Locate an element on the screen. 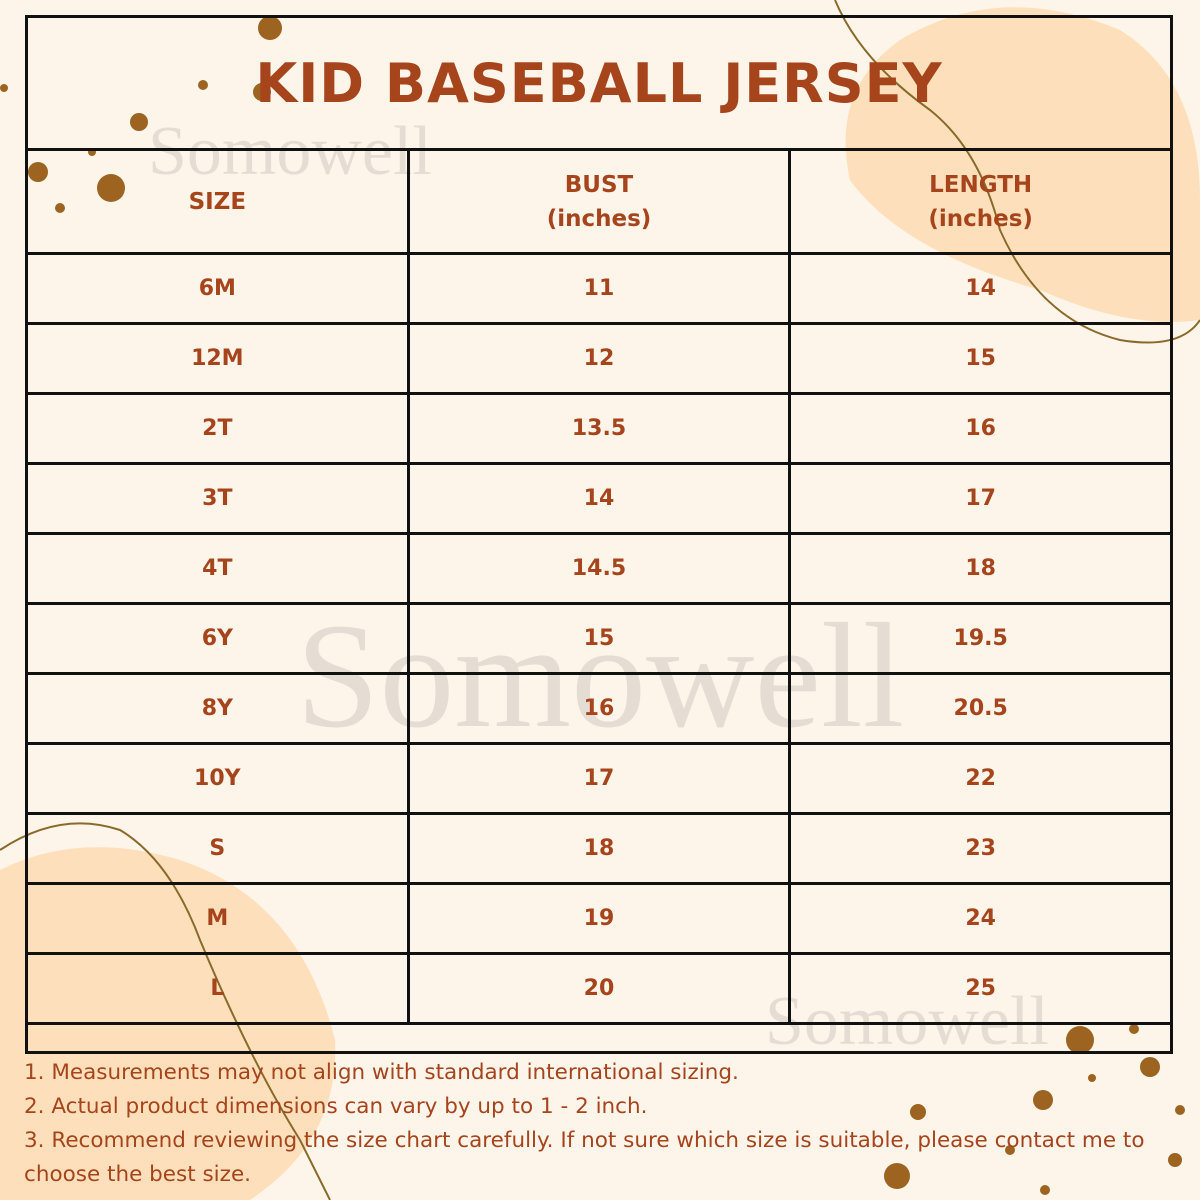 The height and width of the screenshot is (1200, 1200). table-cell: 3T is located at coordinates (217, 498).